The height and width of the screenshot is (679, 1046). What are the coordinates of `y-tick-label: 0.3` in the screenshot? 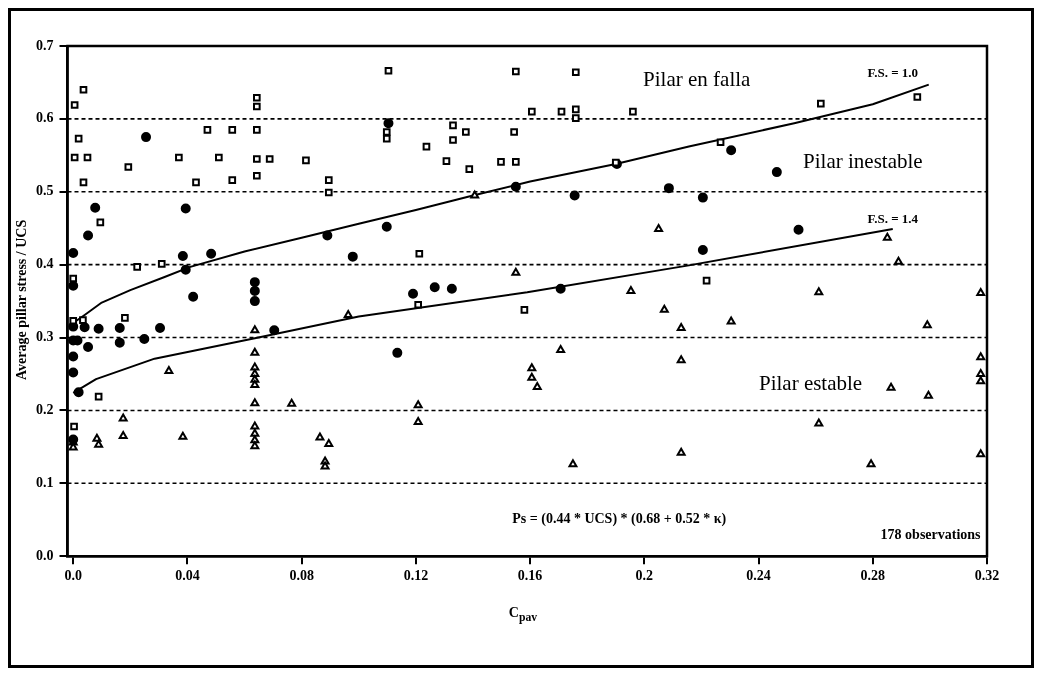 It's located at (45, 337).